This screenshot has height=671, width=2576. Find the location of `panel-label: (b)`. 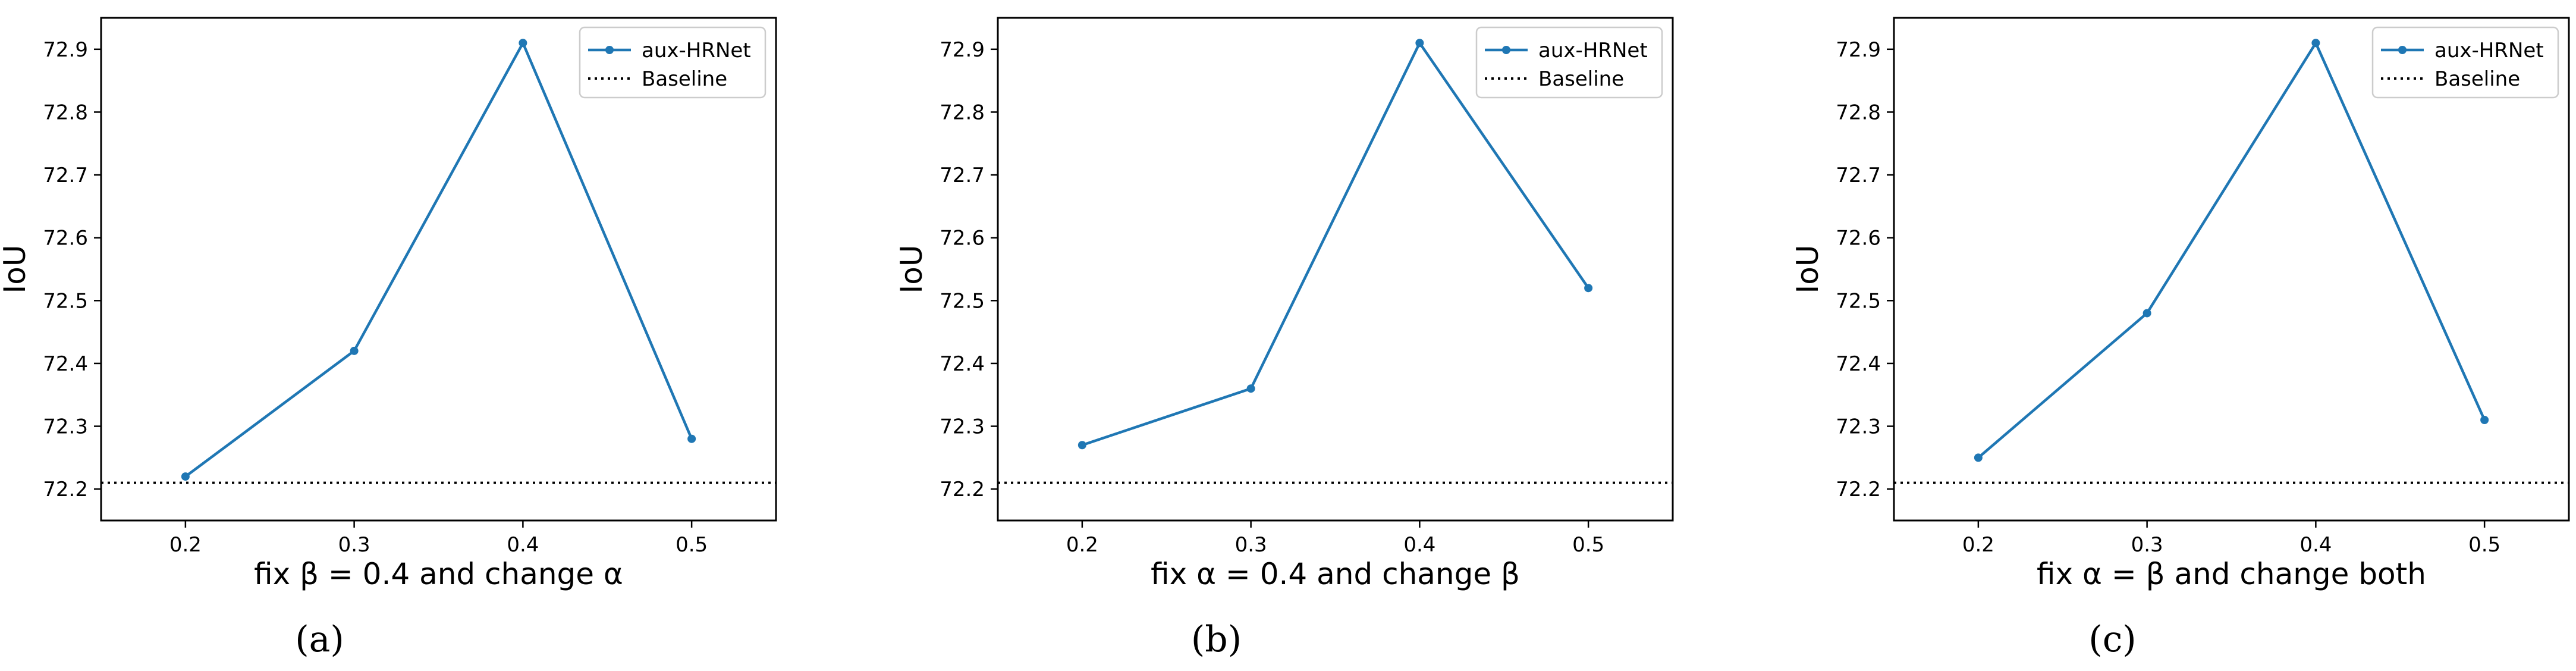

panel-label: (b) is located at coordinates (1216, 639).